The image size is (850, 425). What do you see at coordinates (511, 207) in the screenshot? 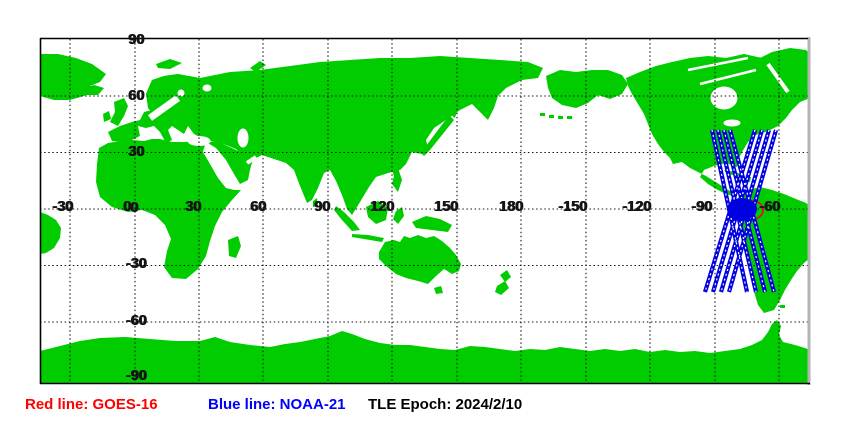
I see `lon-tick: 180` at bounding box center [511, 207].